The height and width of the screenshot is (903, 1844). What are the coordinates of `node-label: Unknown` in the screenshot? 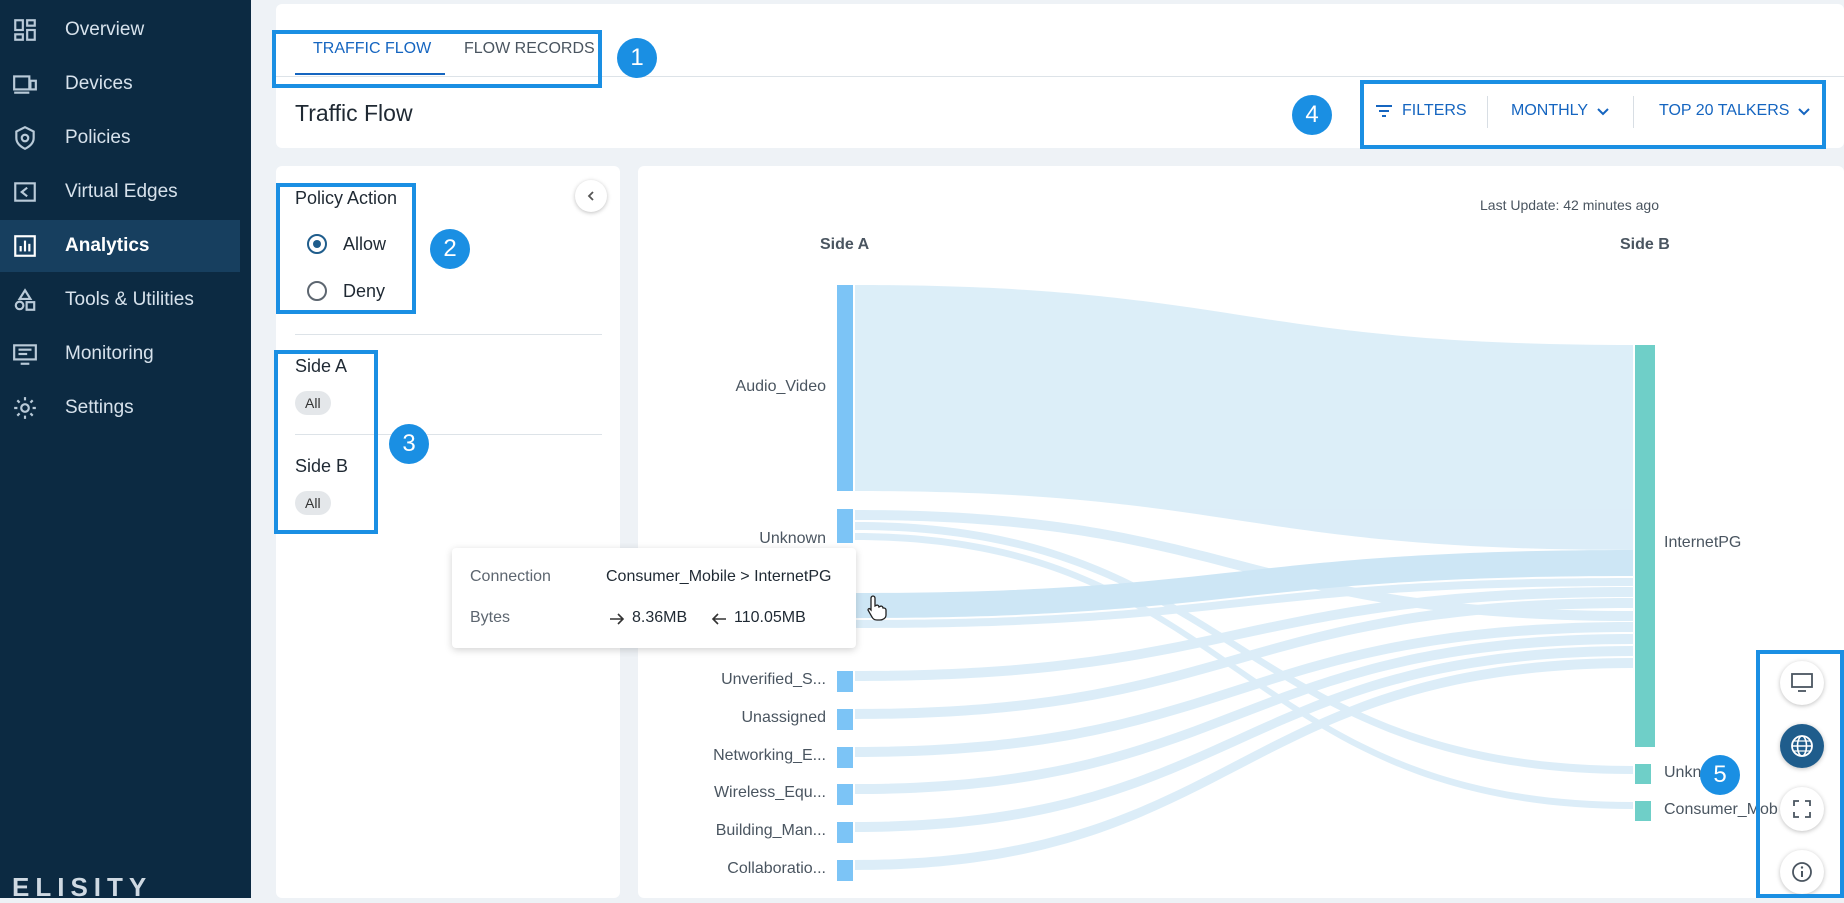 It's located at (792, 538).